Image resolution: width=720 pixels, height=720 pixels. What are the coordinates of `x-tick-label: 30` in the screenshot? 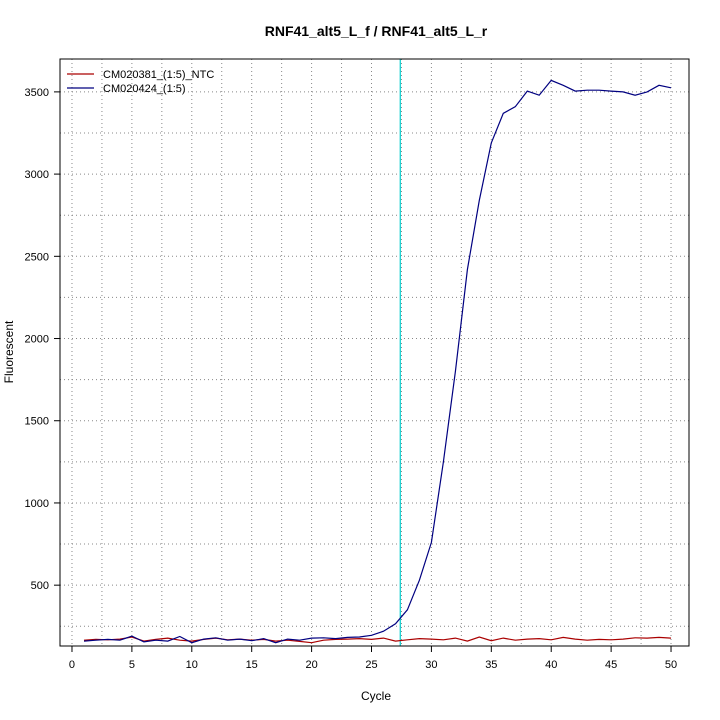 It's located at (431, 665).